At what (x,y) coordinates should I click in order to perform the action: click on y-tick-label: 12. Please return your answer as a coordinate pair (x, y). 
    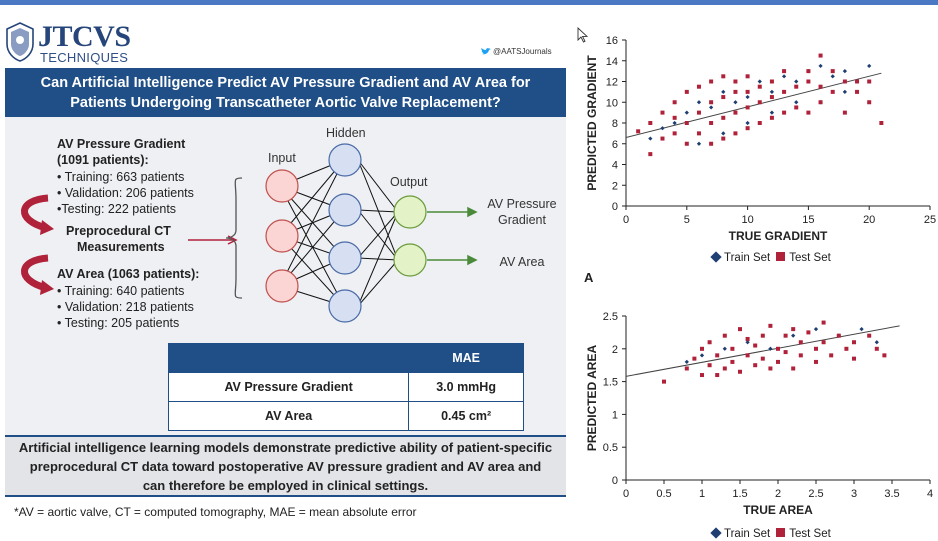
    Looking at the image, I should click on (612, 83).